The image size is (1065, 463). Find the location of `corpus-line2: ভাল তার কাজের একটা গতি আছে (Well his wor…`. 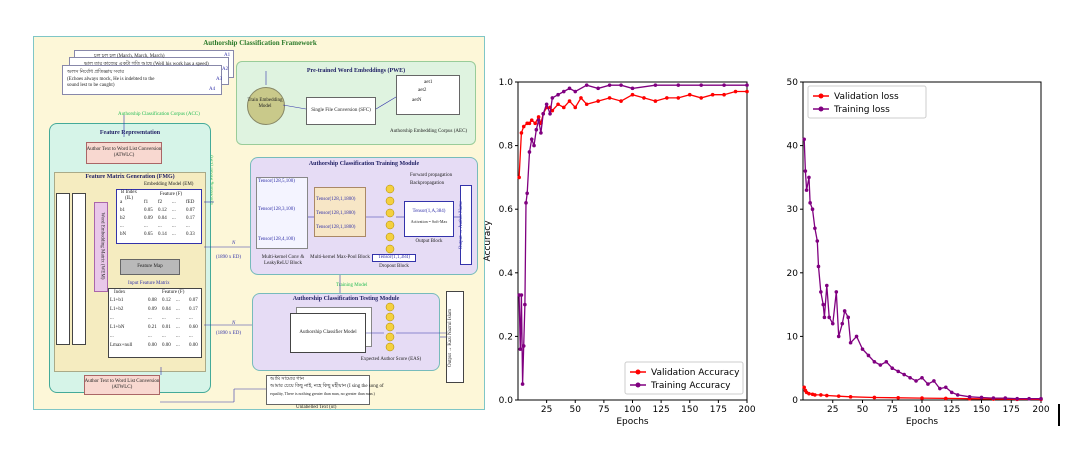

corpus-line2: ভাল তার কাজের একটা গতি আছে (Well his wor… is located at coordinates (146, 64).